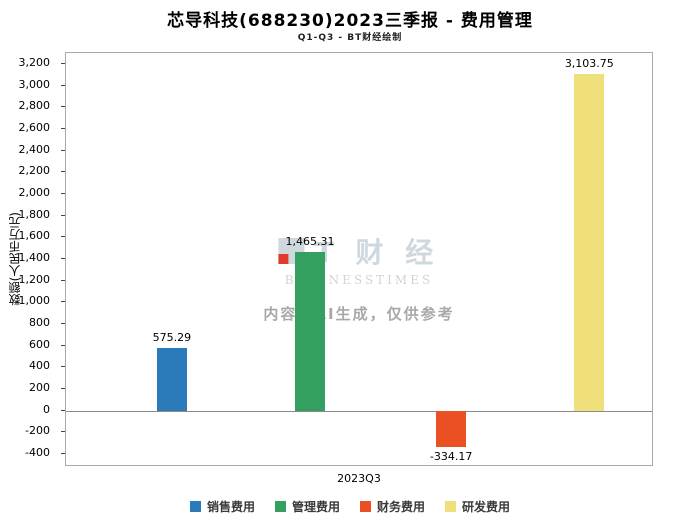  Describe the element at coordinates (34, 127) in the screenshot. I see `y-tick-label: 2,600` at that location.